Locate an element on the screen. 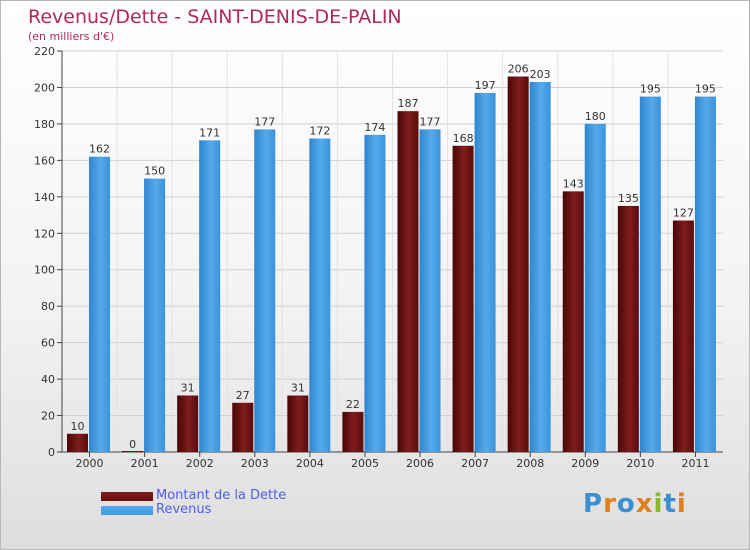 The height and width of the screenshot is (550, 750). x-tick-label: 2005 is located at coordinates (365, 463).